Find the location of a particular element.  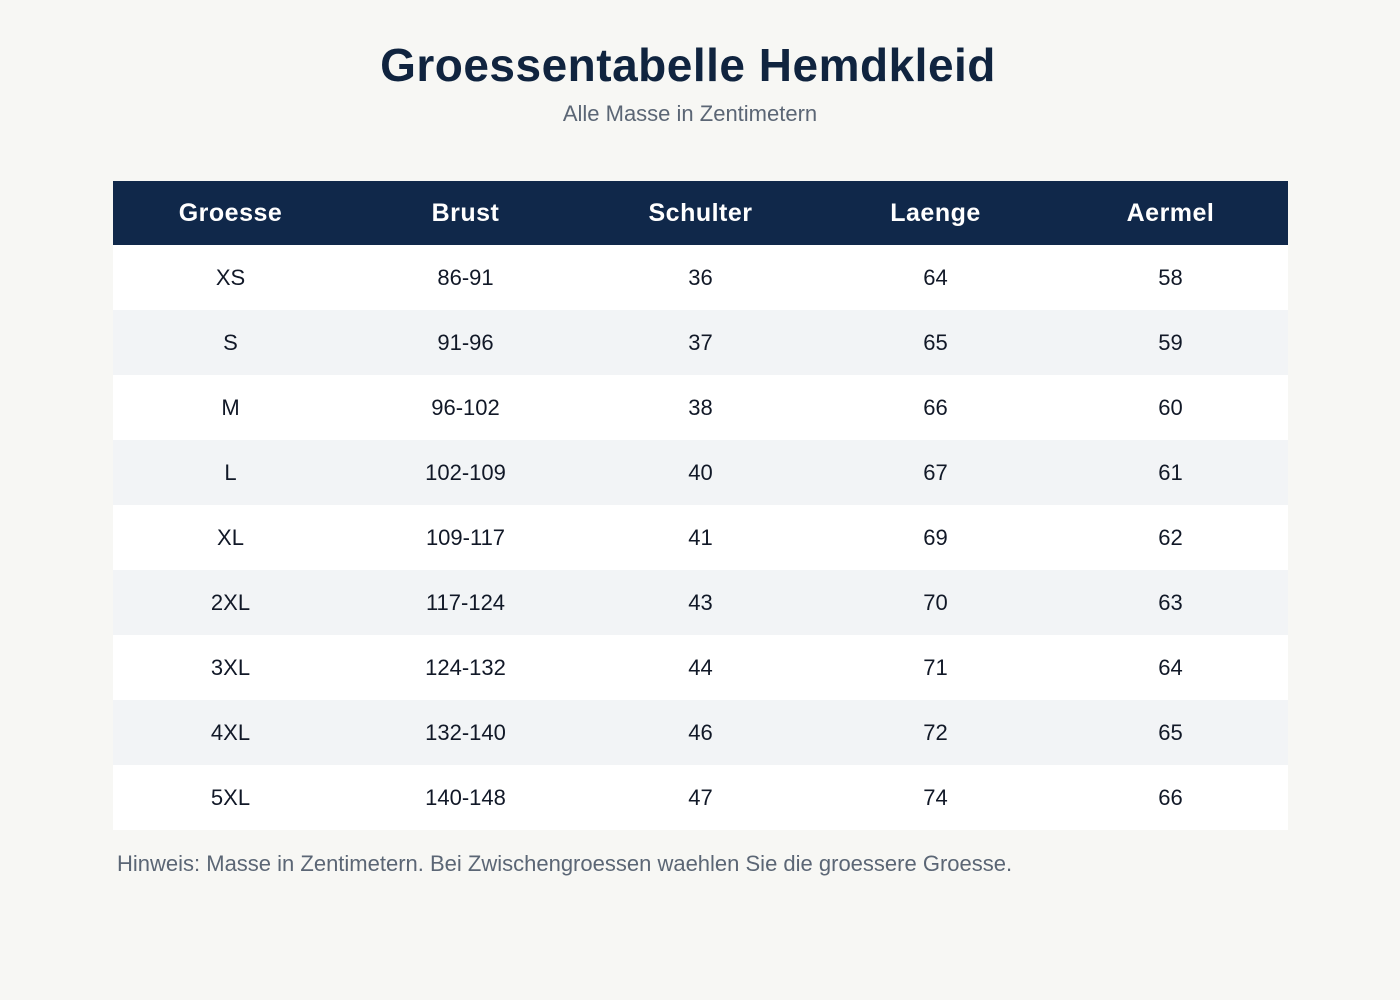

cell-size: M is located at coordinates (230, 407).